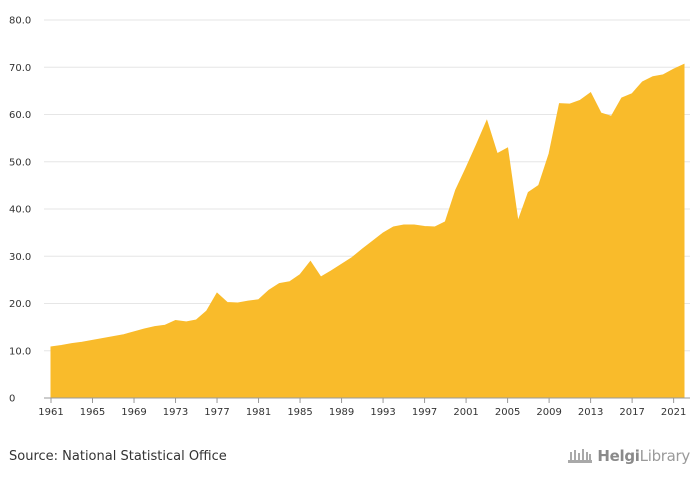  What do you see at coordinates (382, 412) in the screenshot?
I see `x-tick-label: 1993` at bounding box center [382, 412].